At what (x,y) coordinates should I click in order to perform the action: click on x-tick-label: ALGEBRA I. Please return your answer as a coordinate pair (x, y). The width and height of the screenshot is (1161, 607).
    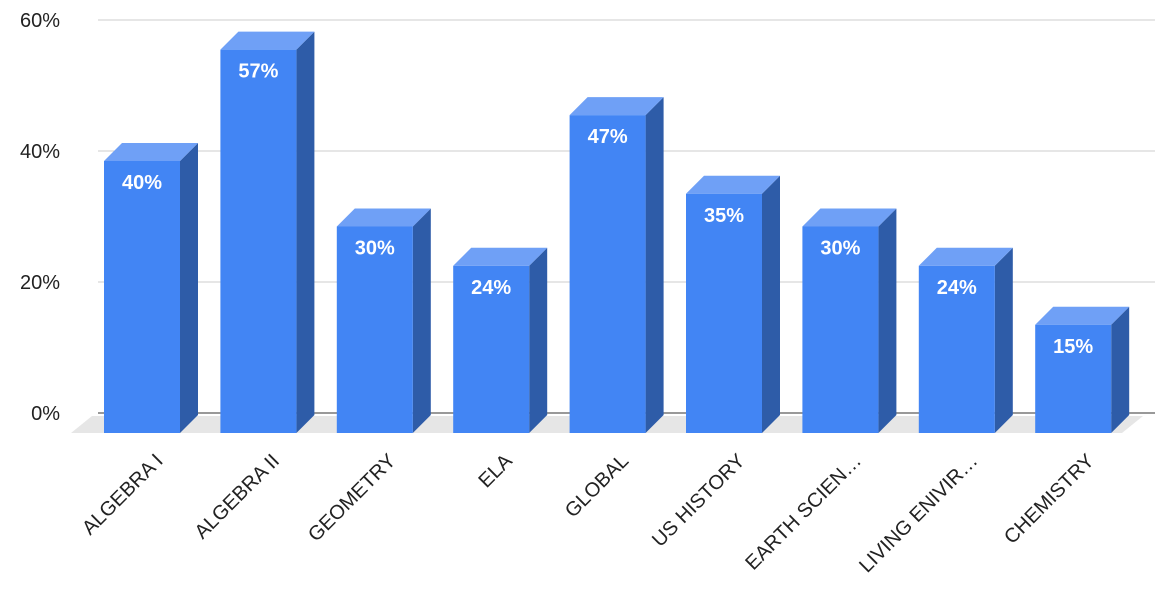
    Looking at the image, I should click on (122, 494).